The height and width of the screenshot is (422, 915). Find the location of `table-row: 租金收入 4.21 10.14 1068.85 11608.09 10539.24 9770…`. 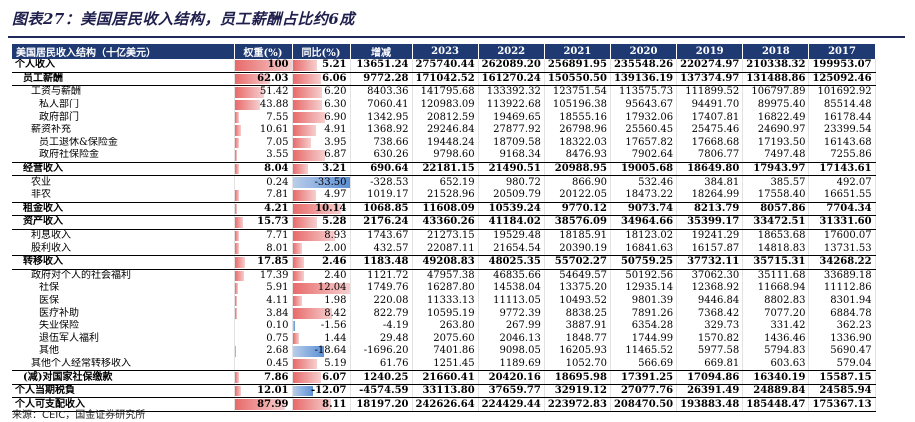

table-row: 租金收入 4.21 10.14 1068.85 11608.09 10539.24 9770… is located at coordinates (444, 209).